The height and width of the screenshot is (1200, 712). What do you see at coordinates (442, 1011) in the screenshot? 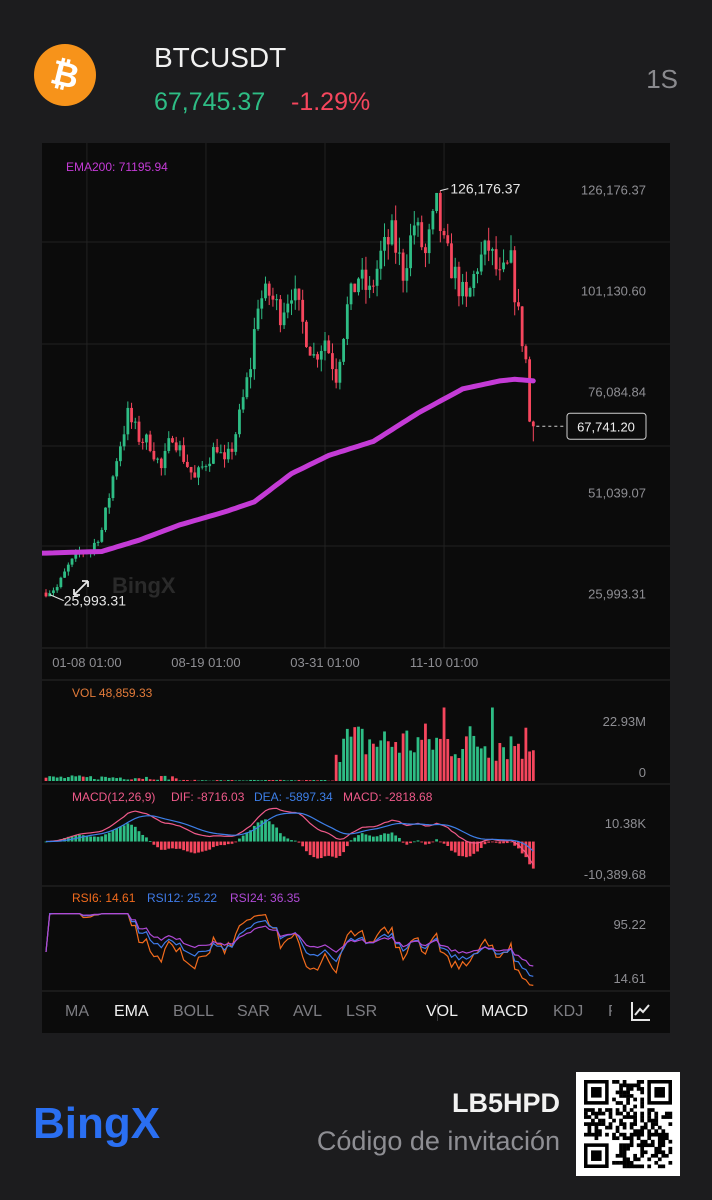
I see `tab-vol: VOL` at bounding box center [442, 1011].